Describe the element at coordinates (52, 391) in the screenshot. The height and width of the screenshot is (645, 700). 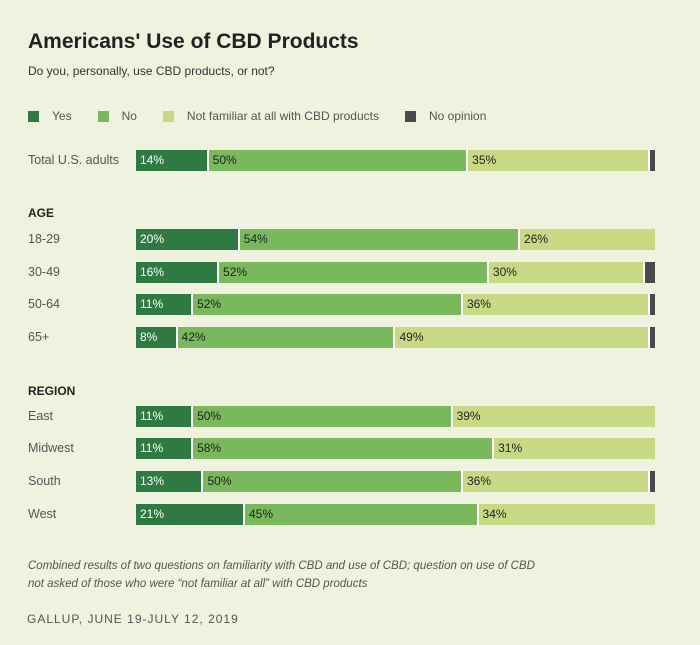
I see `group-header: REGION` at that location.